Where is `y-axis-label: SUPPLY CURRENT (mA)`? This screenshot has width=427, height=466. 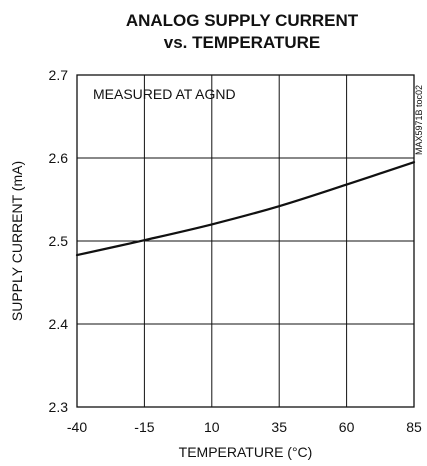
y-axis-label: SUPPLY CURRENT (mA) is located at coordinates (17, 241).